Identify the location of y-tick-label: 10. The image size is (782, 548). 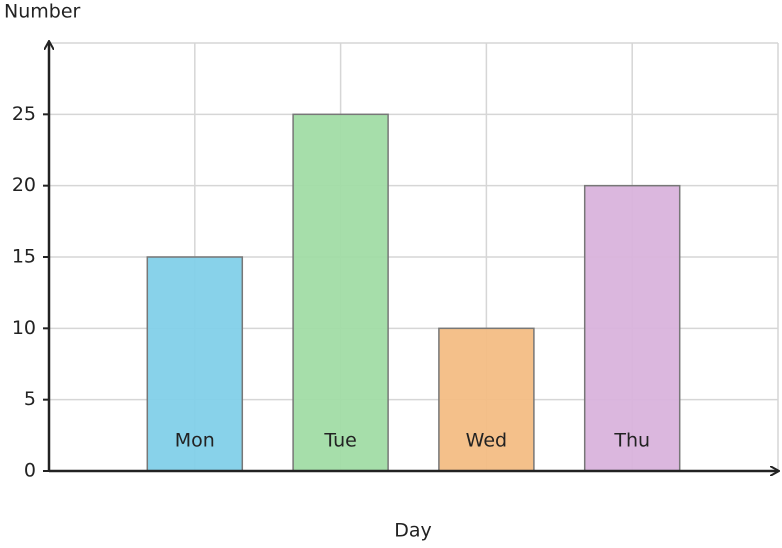
(24, 328).